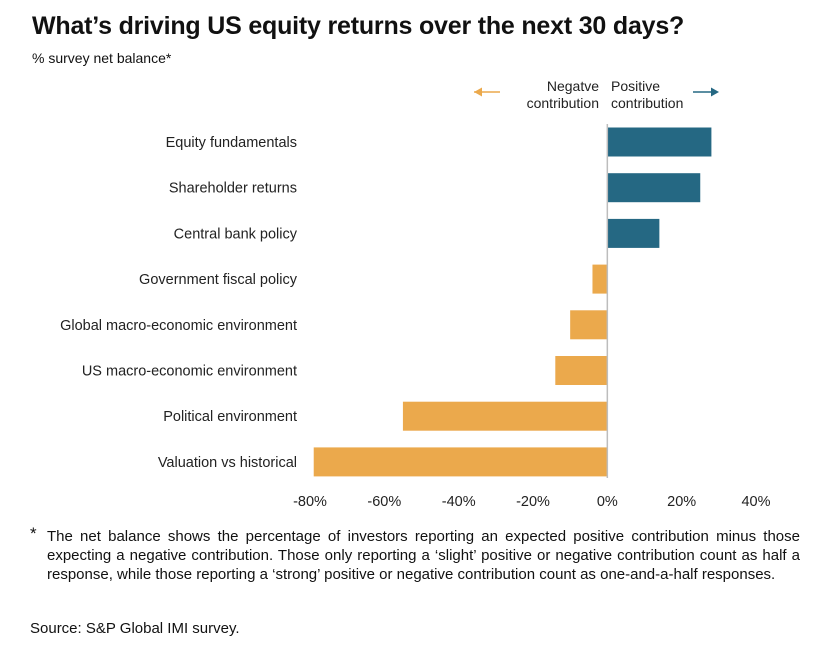 The image size is (827, 653). What do you see at coordinates (635, 86) in the screenshot?
I see `legend-positive-line1: Positive` at bounding box center [635, 86].